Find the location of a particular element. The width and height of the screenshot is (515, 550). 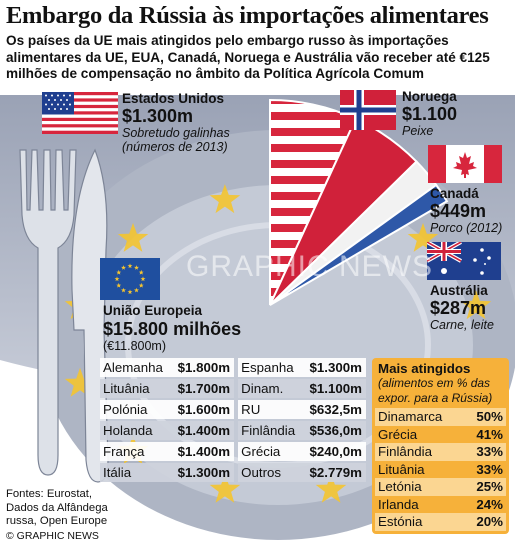

eu-value: $15.800 milhões is located at coordinates (172, 328).